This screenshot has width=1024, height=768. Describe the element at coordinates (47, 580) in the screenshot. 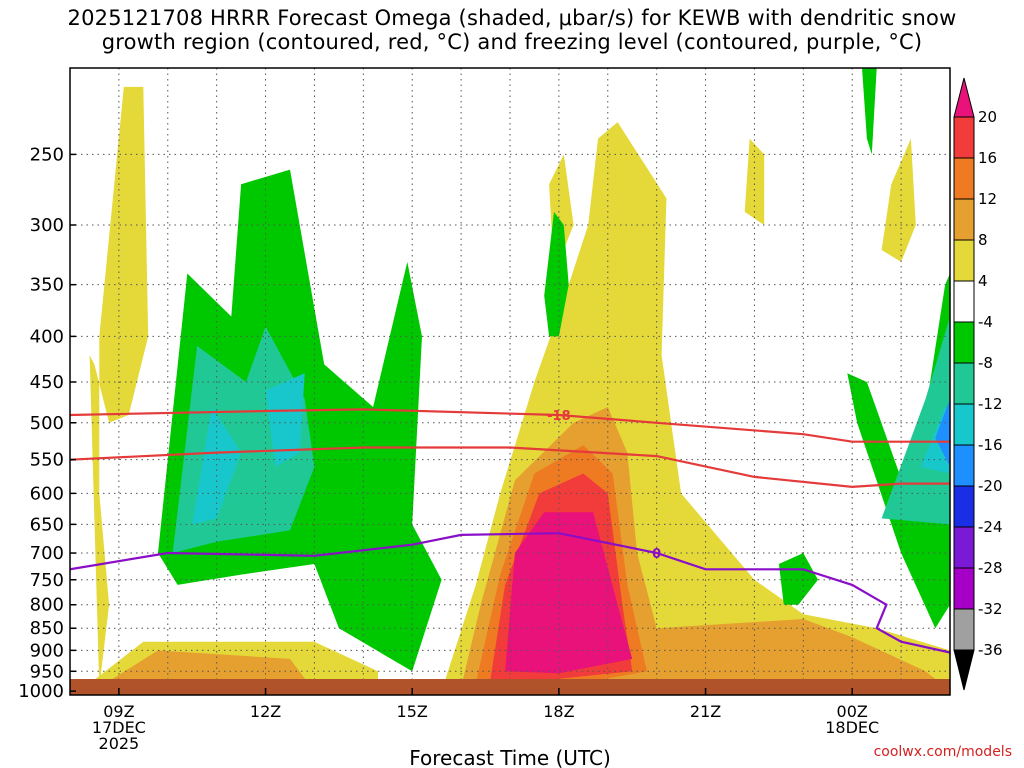

I see `y-tick-label: 750` at that location.